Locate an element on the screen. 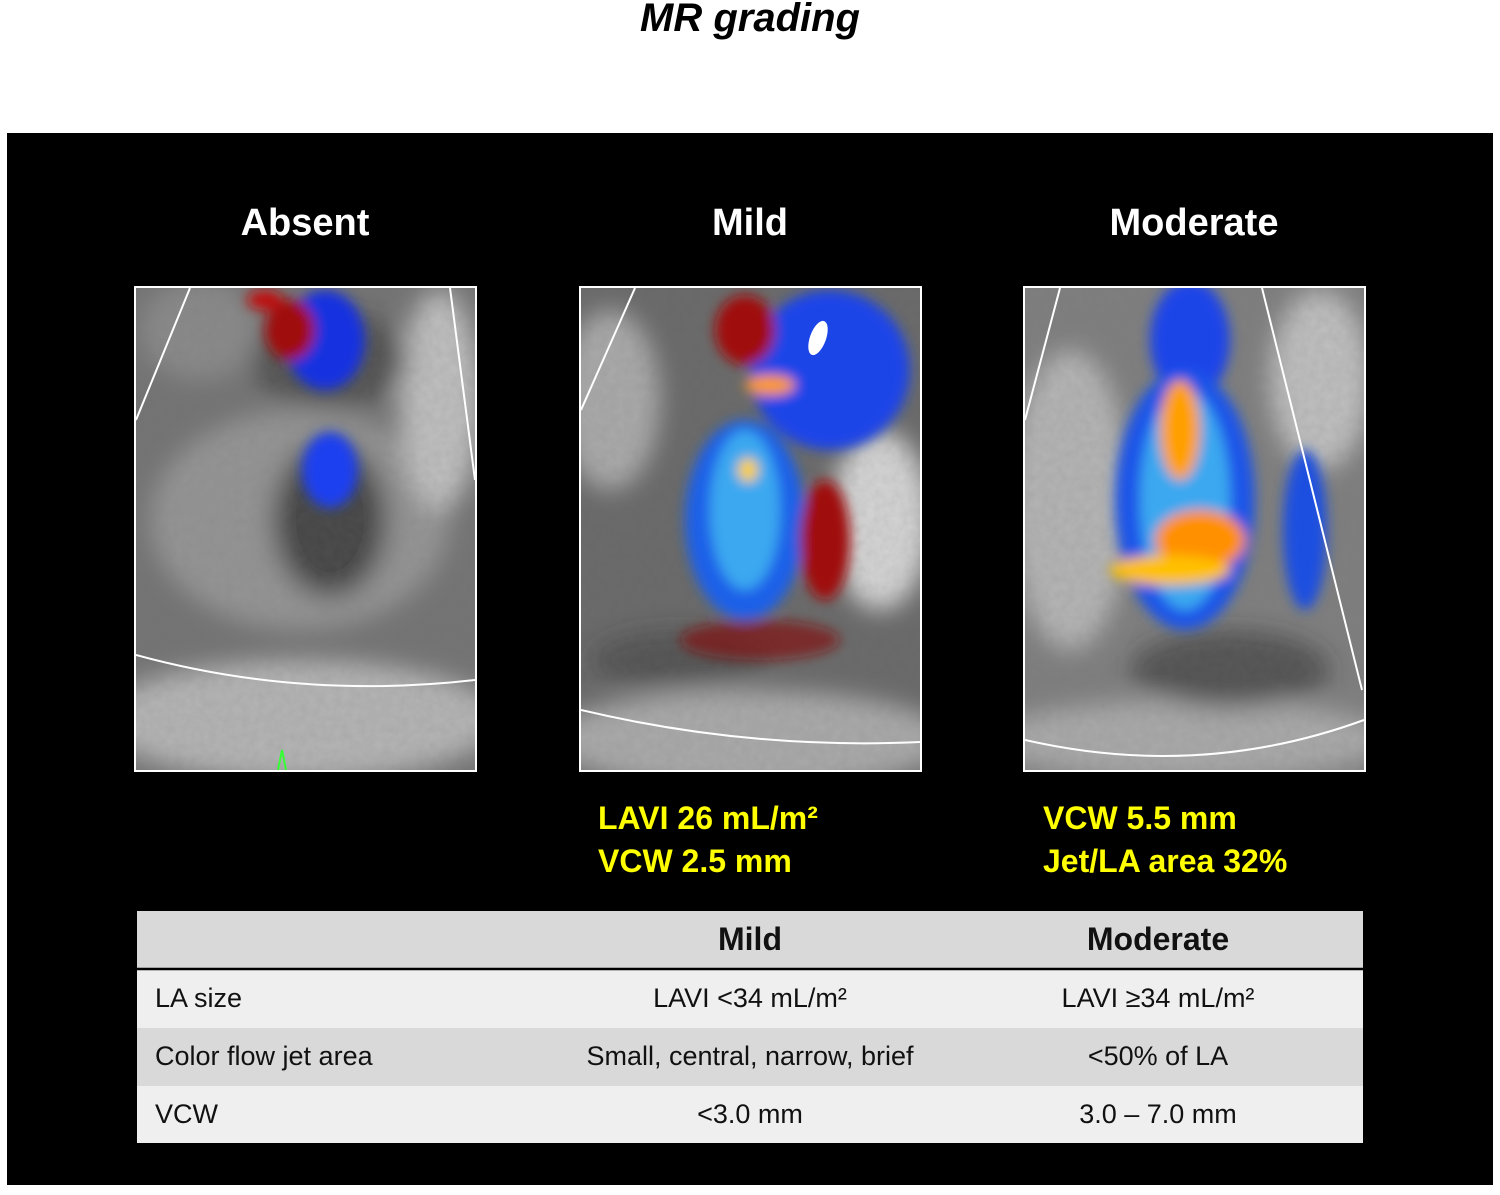  table-cell: 3.0 – 7.0 mm is located at coordinates (1158, 1114).